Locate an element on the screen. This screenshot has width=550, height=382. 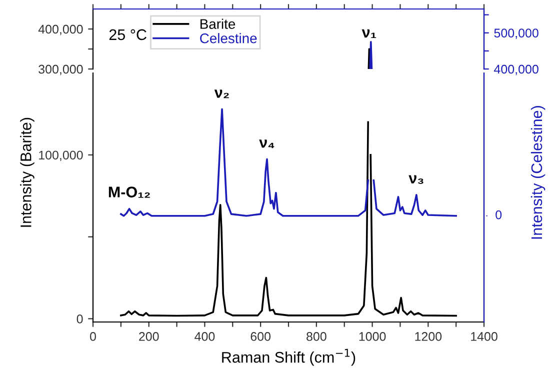
x-tick-label: 400 is located at coordinates (204, 336).